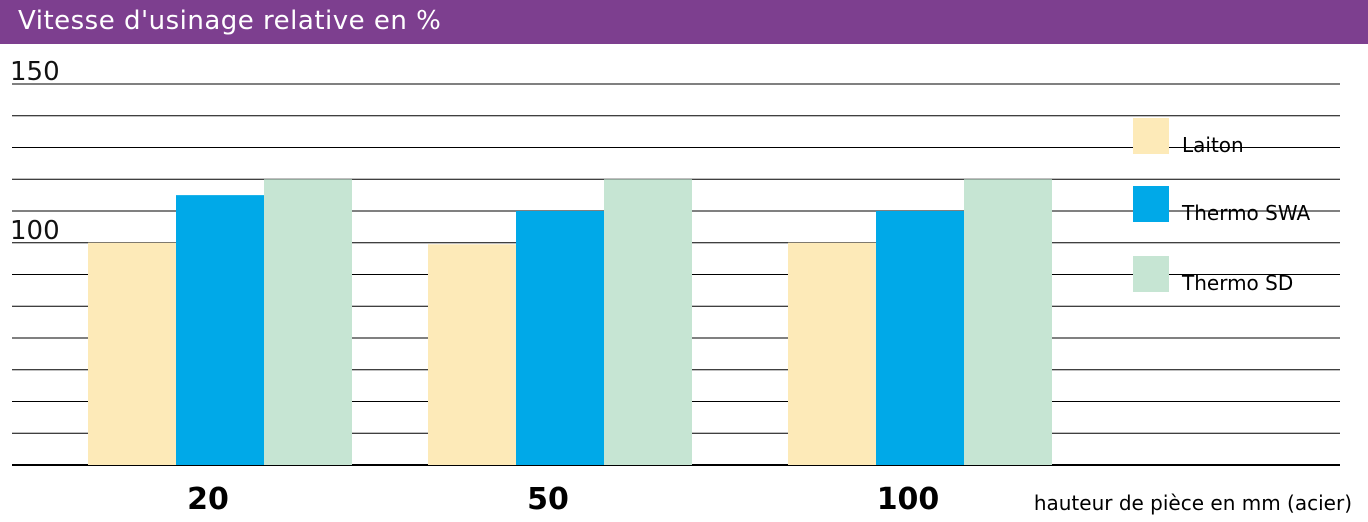 Image resolution: width=1368 pixels, height=522 pixels. I want to click on title-banner: Vitesse d'usinage relative en %, so click(684, 22).